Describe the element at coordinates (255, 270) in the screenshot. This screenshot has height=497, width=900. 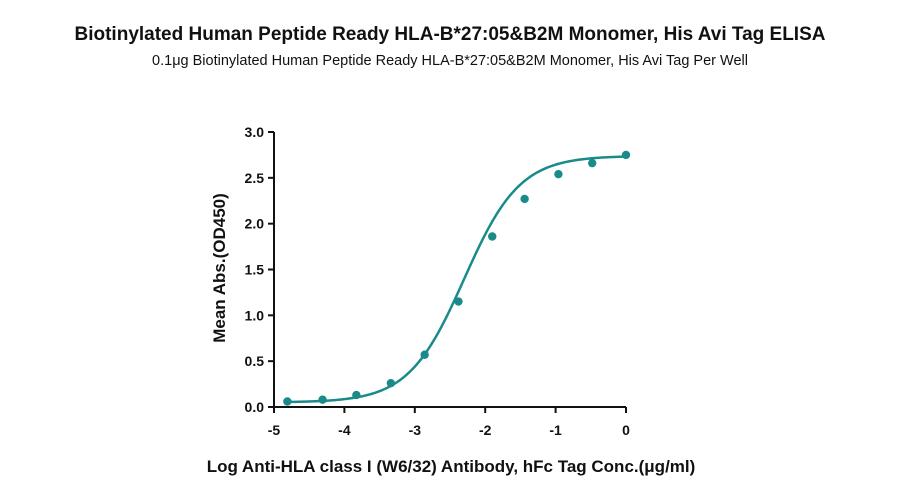
I see `y-tick-label: 1.5` at that location.